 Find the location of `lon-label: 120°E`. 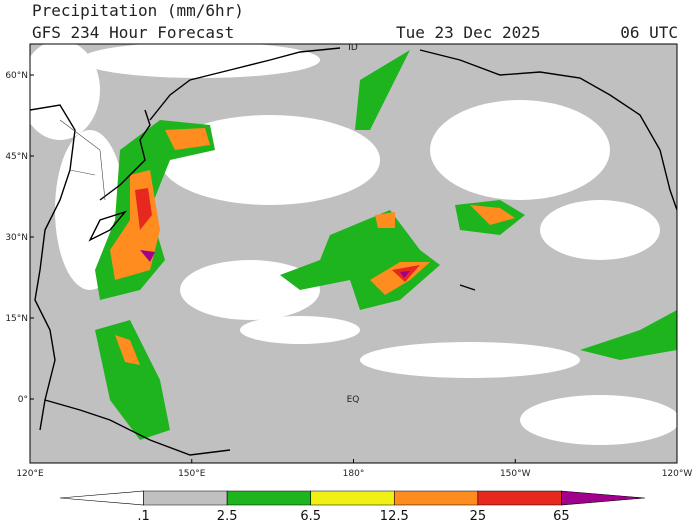

lon-label: 120°E is located at coordinates (30, 474).